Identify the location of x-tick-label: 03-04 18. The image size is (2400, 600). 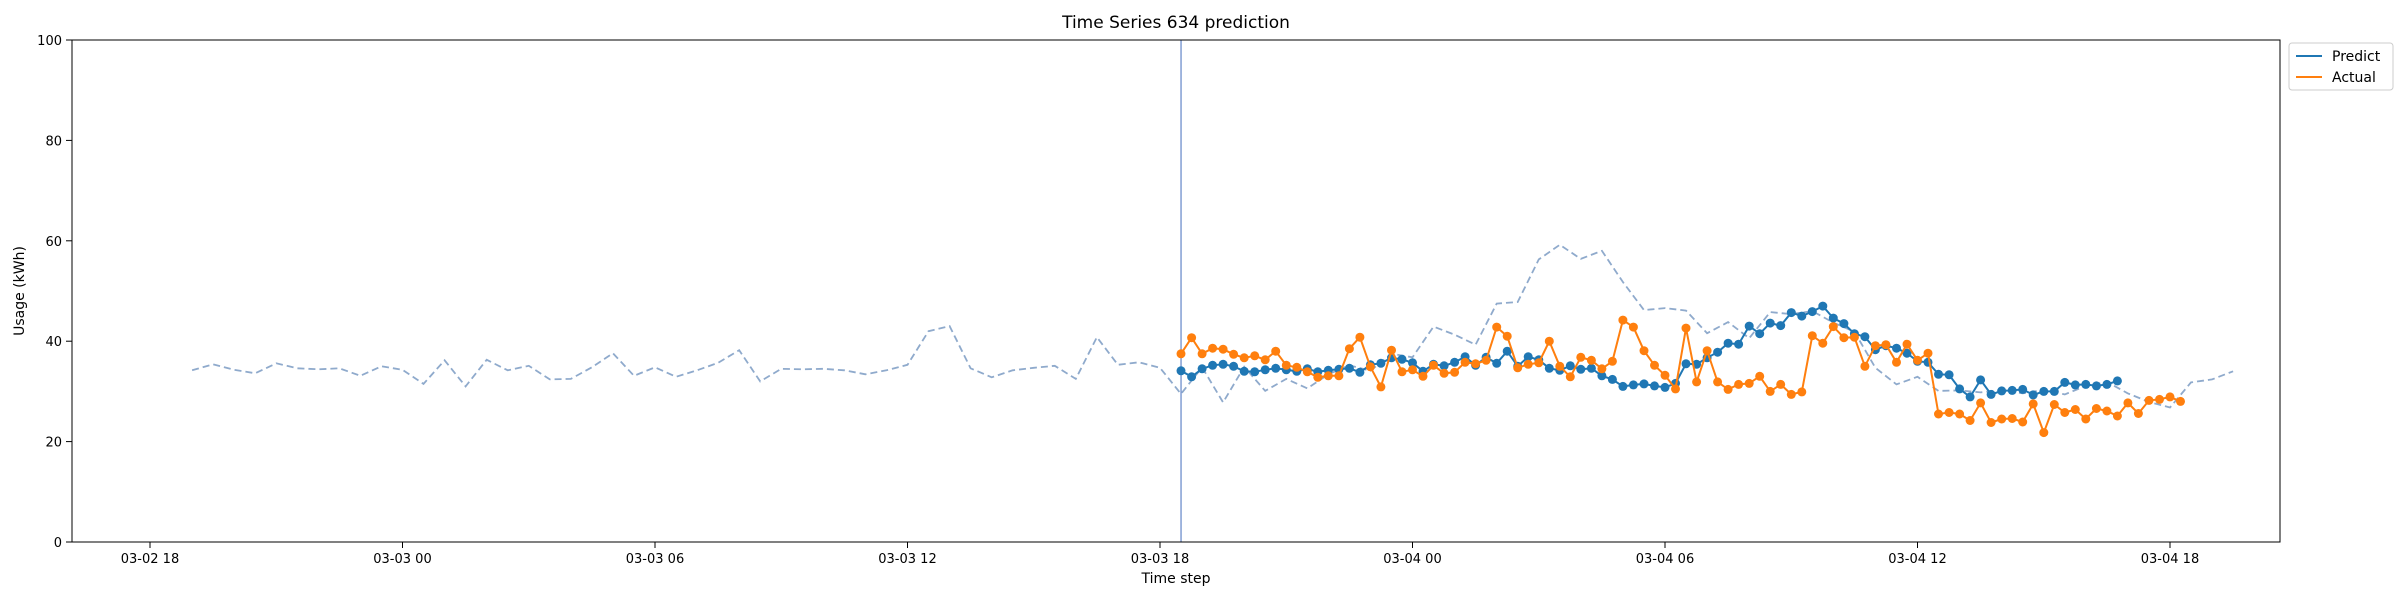
(2170, 559).